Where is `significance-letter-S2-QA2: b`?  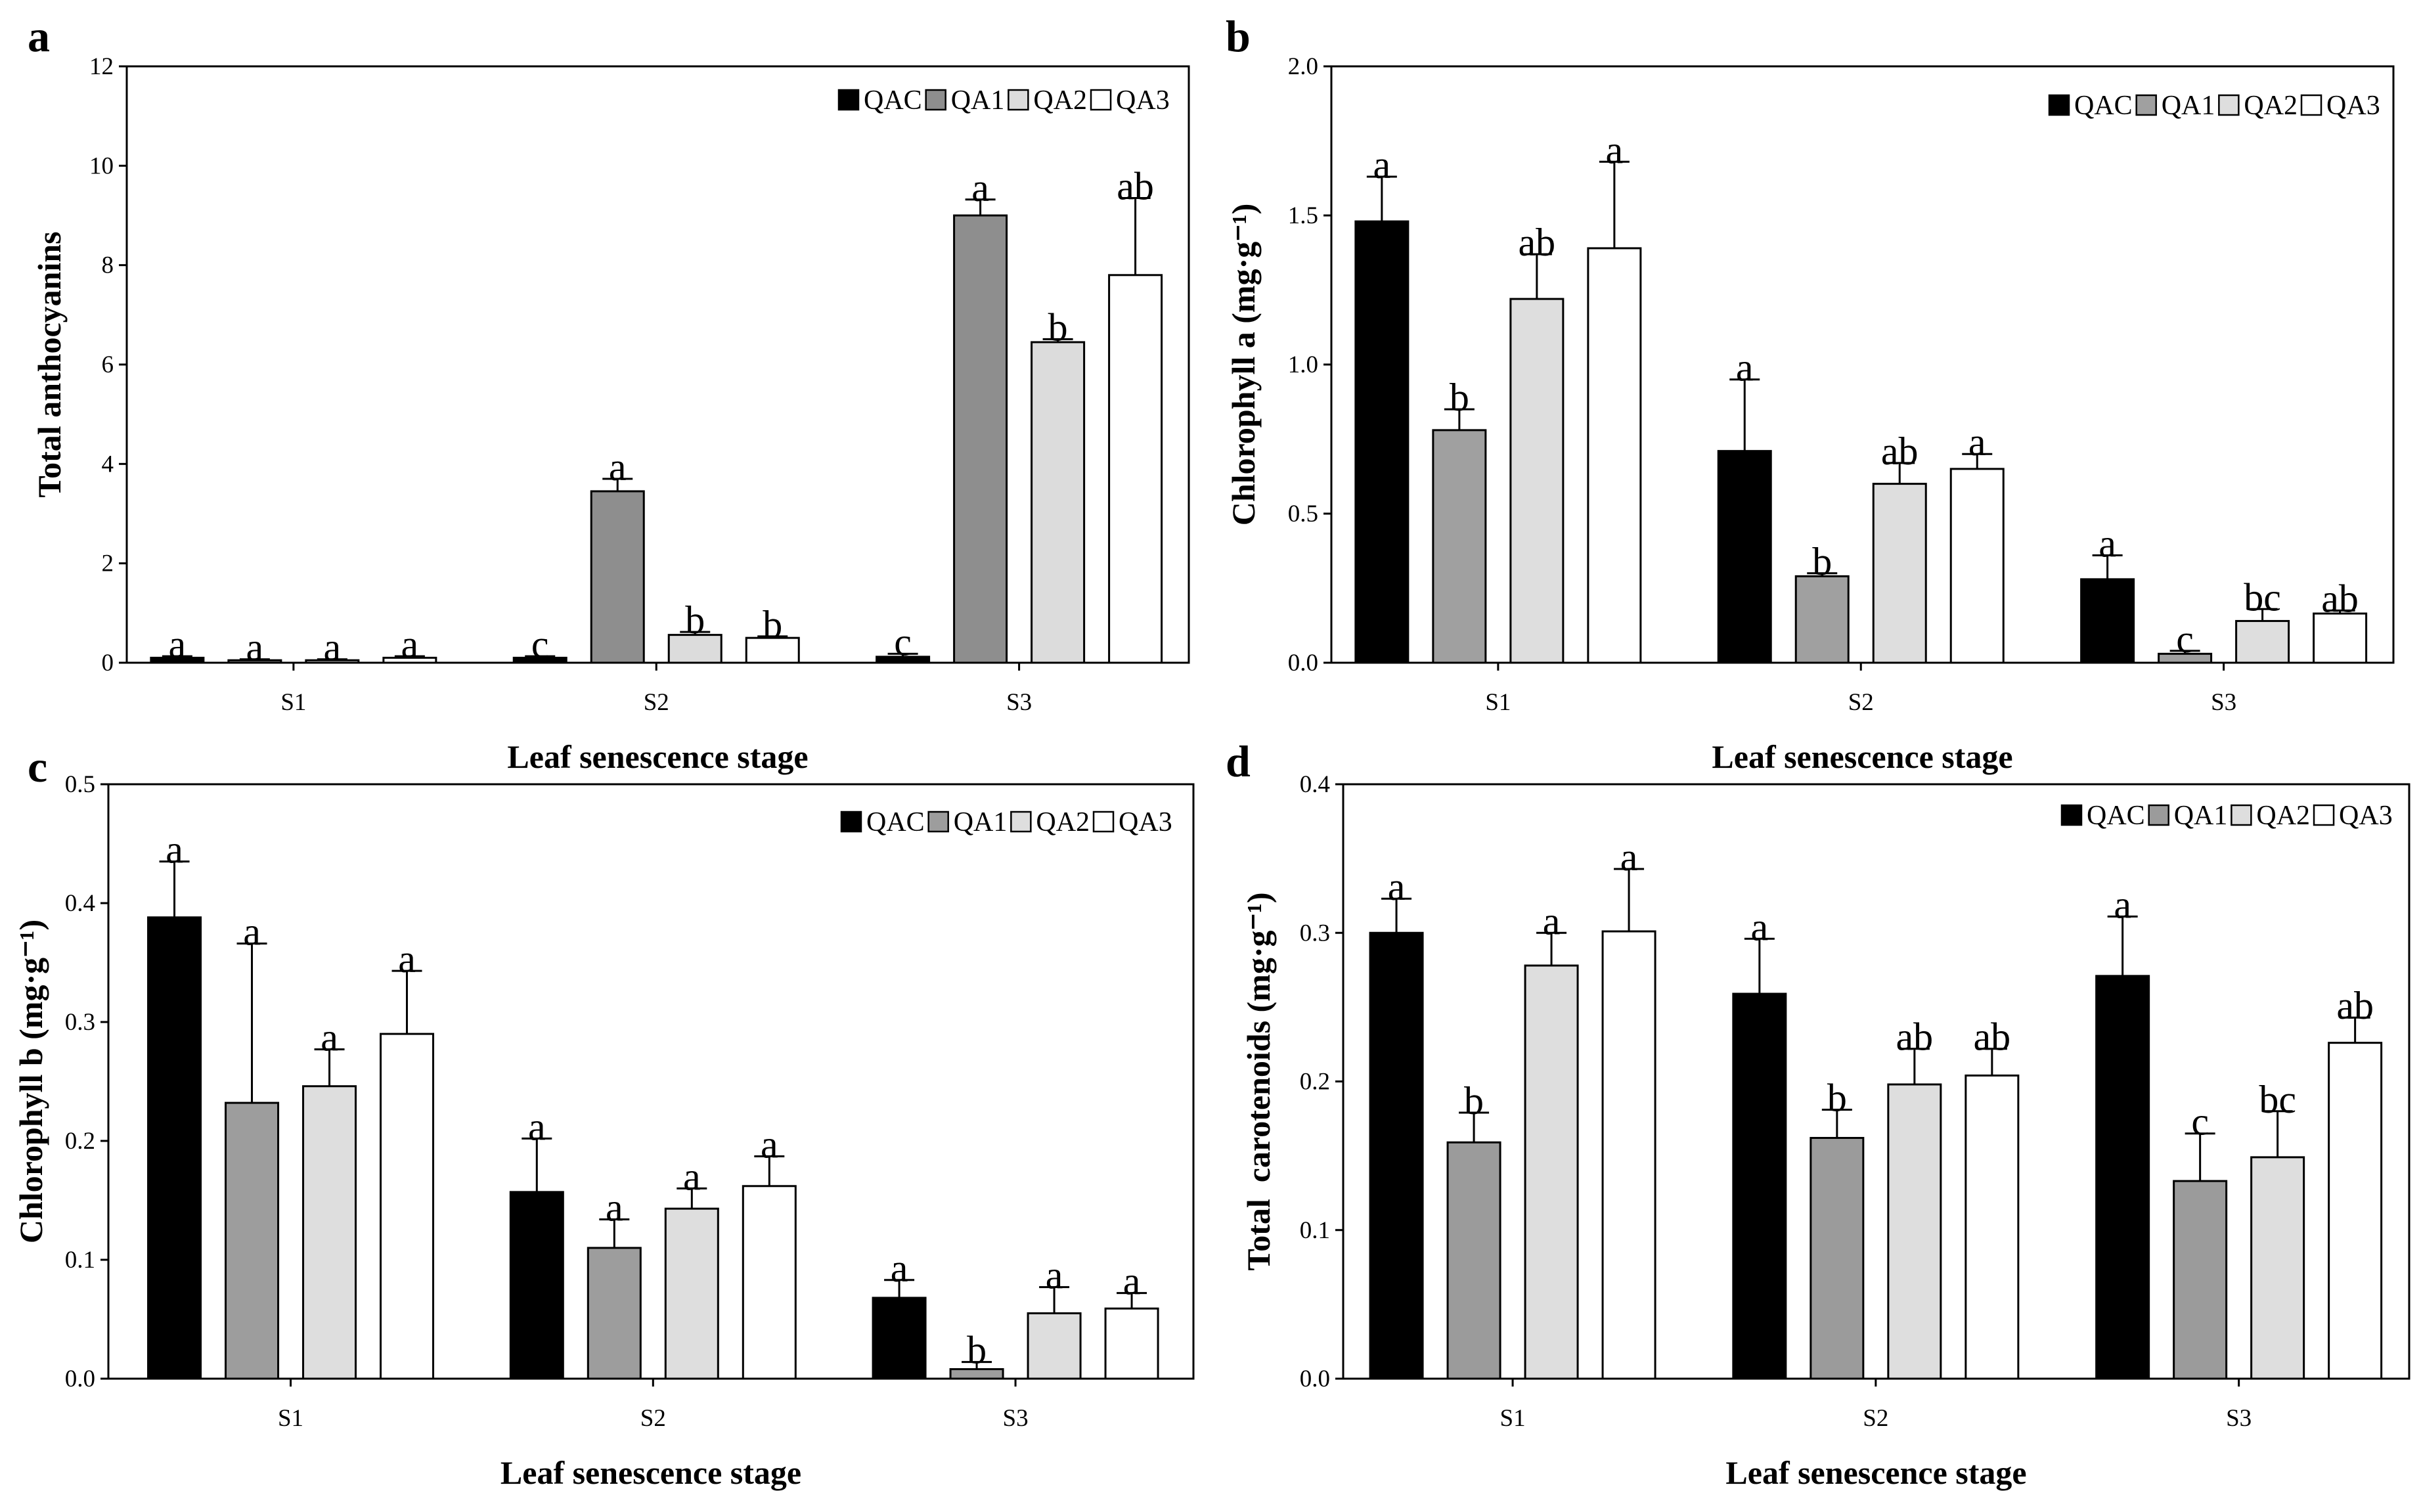
significance-letter-S2-QA2: b is located at coordinates (695, 620).